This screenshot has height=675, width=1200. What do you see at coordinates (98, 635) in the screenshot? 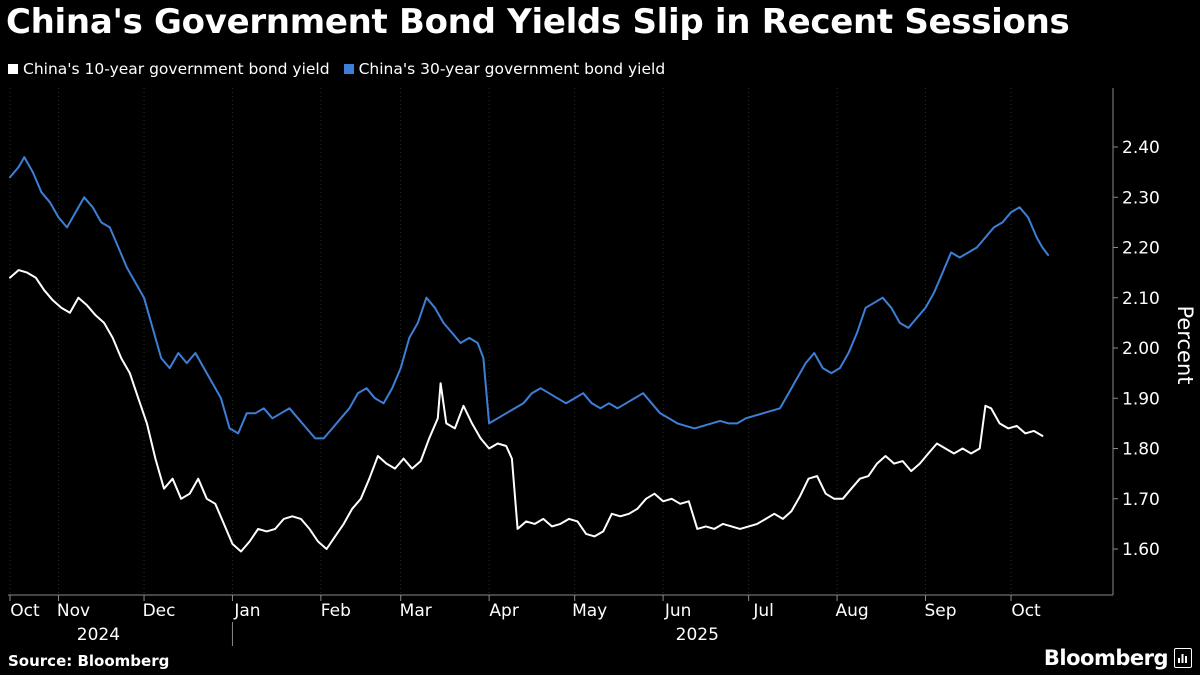
I see `x-year-label: 2024` at bounding box center [98, 635].